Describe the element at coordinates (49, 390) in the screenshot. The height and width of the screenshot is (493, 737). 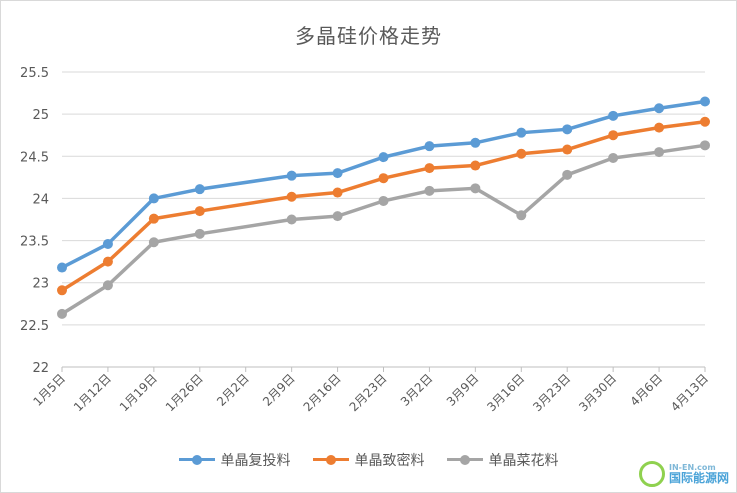
I see `x-tick-label: 1月5日` at that location.